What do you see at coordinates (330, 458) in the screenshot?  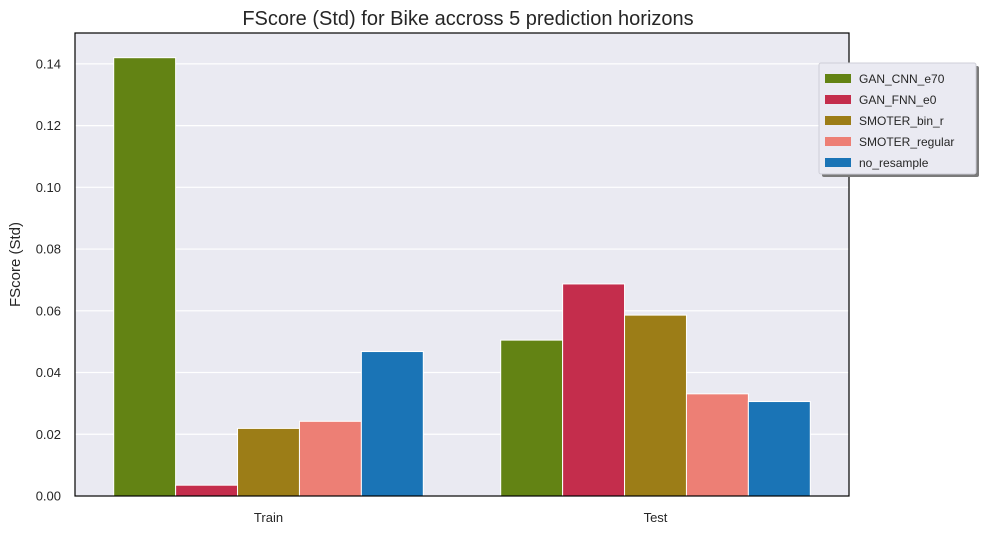 I see `bar-smoter-regular-train` at bounding box center [330, 458].